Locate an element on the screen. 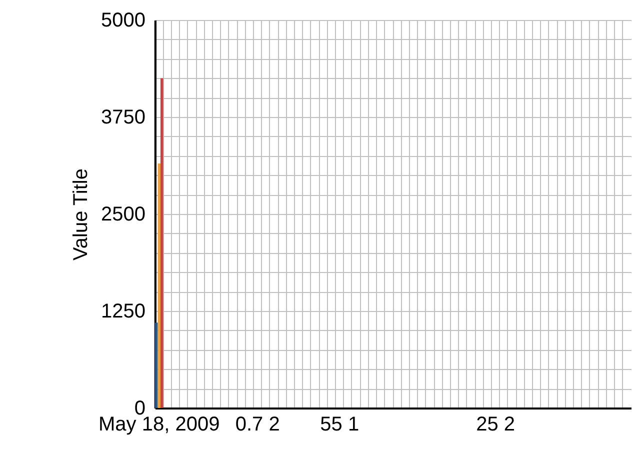 This screenshot has width=641, height=455. y-tick-label: 3750 is located at coordinates (123, 117).